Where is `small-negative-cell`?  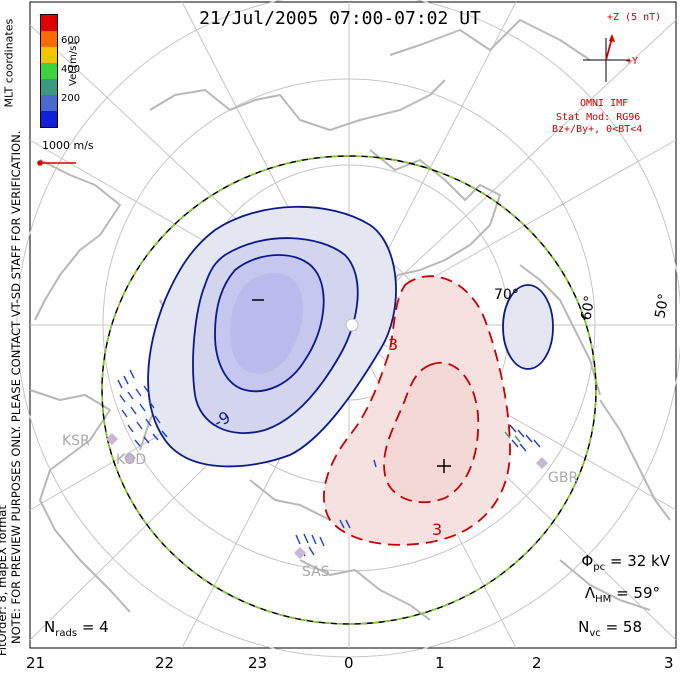 small-negative-cell is located at coordinates (528, 327).